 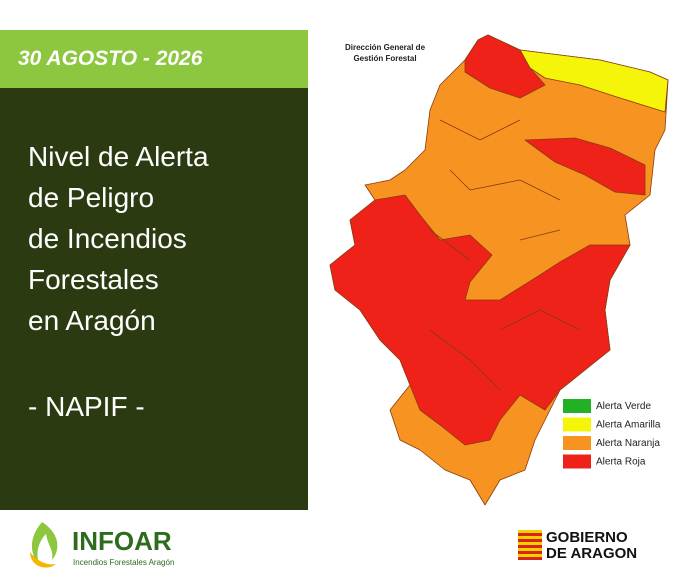 What do you see at coordinates (122, 541) in the screenshot?
I see `infoar-name: INFOAR` at bounding box center [122, 541].